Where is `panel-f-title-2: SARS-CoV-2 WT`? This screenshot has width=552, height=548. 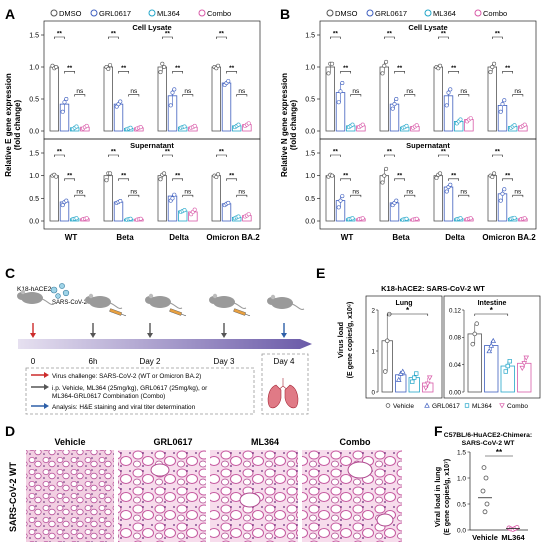 panel-f-title-2: SARS-CoV-2 WT is located at coordinates (489, 443).